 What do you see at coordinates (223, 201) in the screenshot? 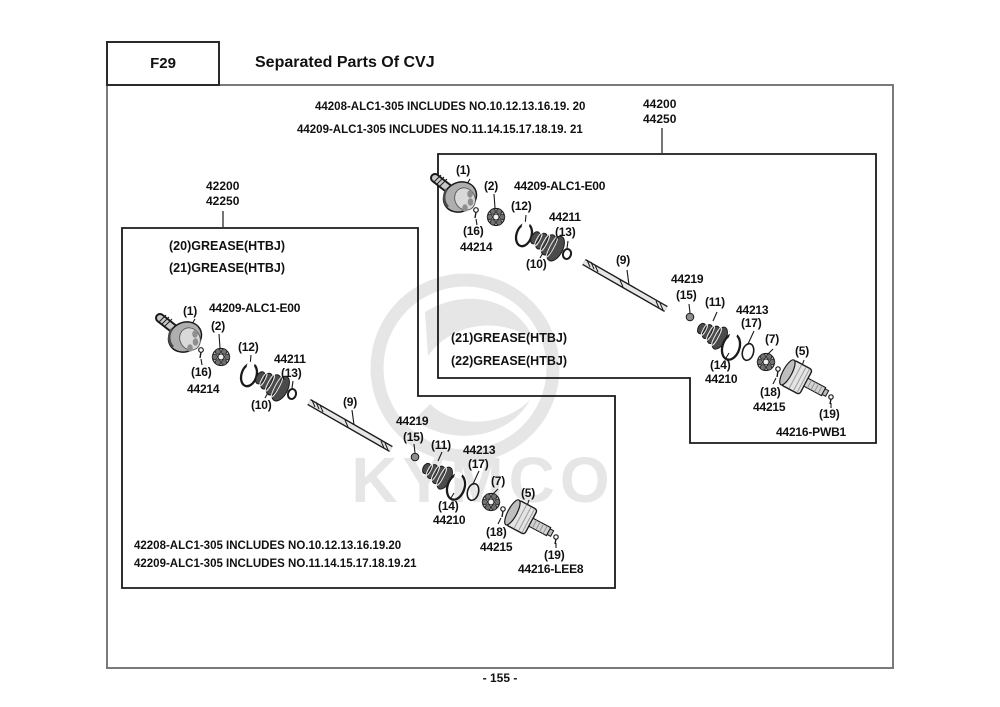
I see `left-assembly-ref-2: 42250` at bounding box center [223, 201].